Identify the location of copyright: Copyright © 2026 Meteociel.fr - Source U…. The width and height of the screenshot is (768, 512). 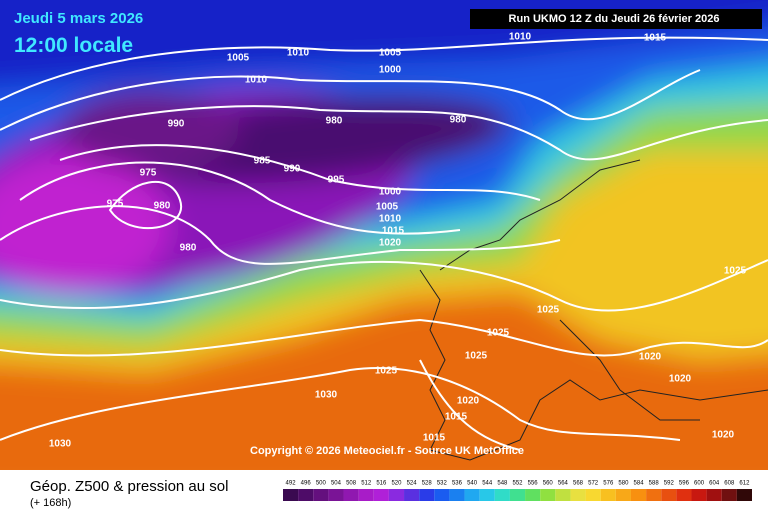
(387, 451).